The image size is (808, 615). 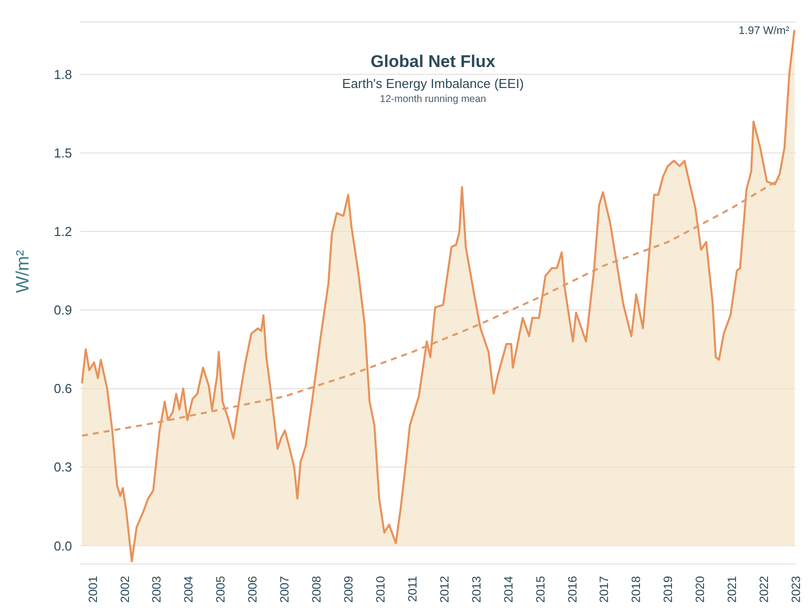 I want to click on annotation: 1.97 W/m², so click(x=764, y=30).